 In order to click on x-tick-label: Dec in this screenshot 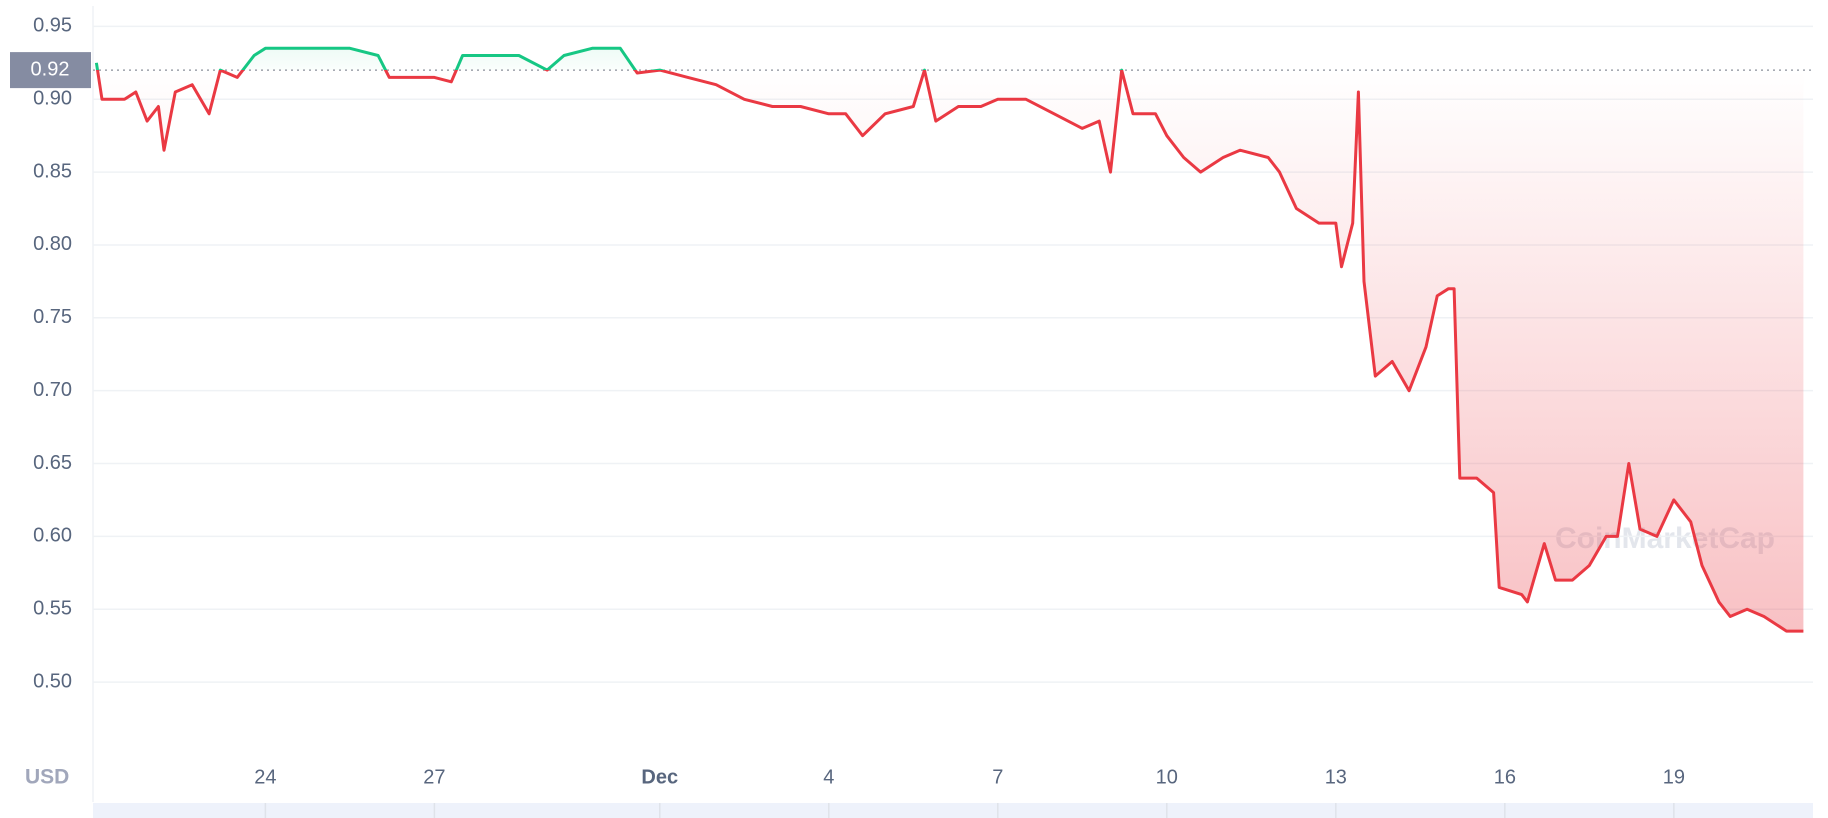, I will do `click(659, 777)`.